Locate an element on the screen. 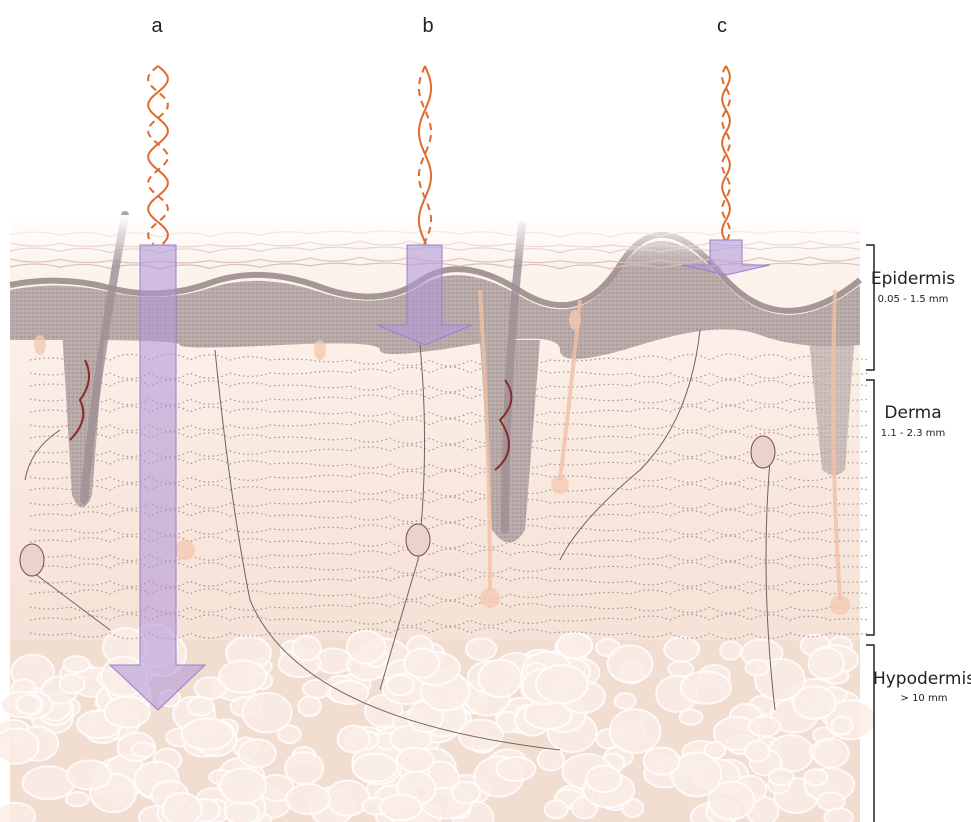 The image size is (971, 822). sweat-ducts is located at coordinates (660, 445).